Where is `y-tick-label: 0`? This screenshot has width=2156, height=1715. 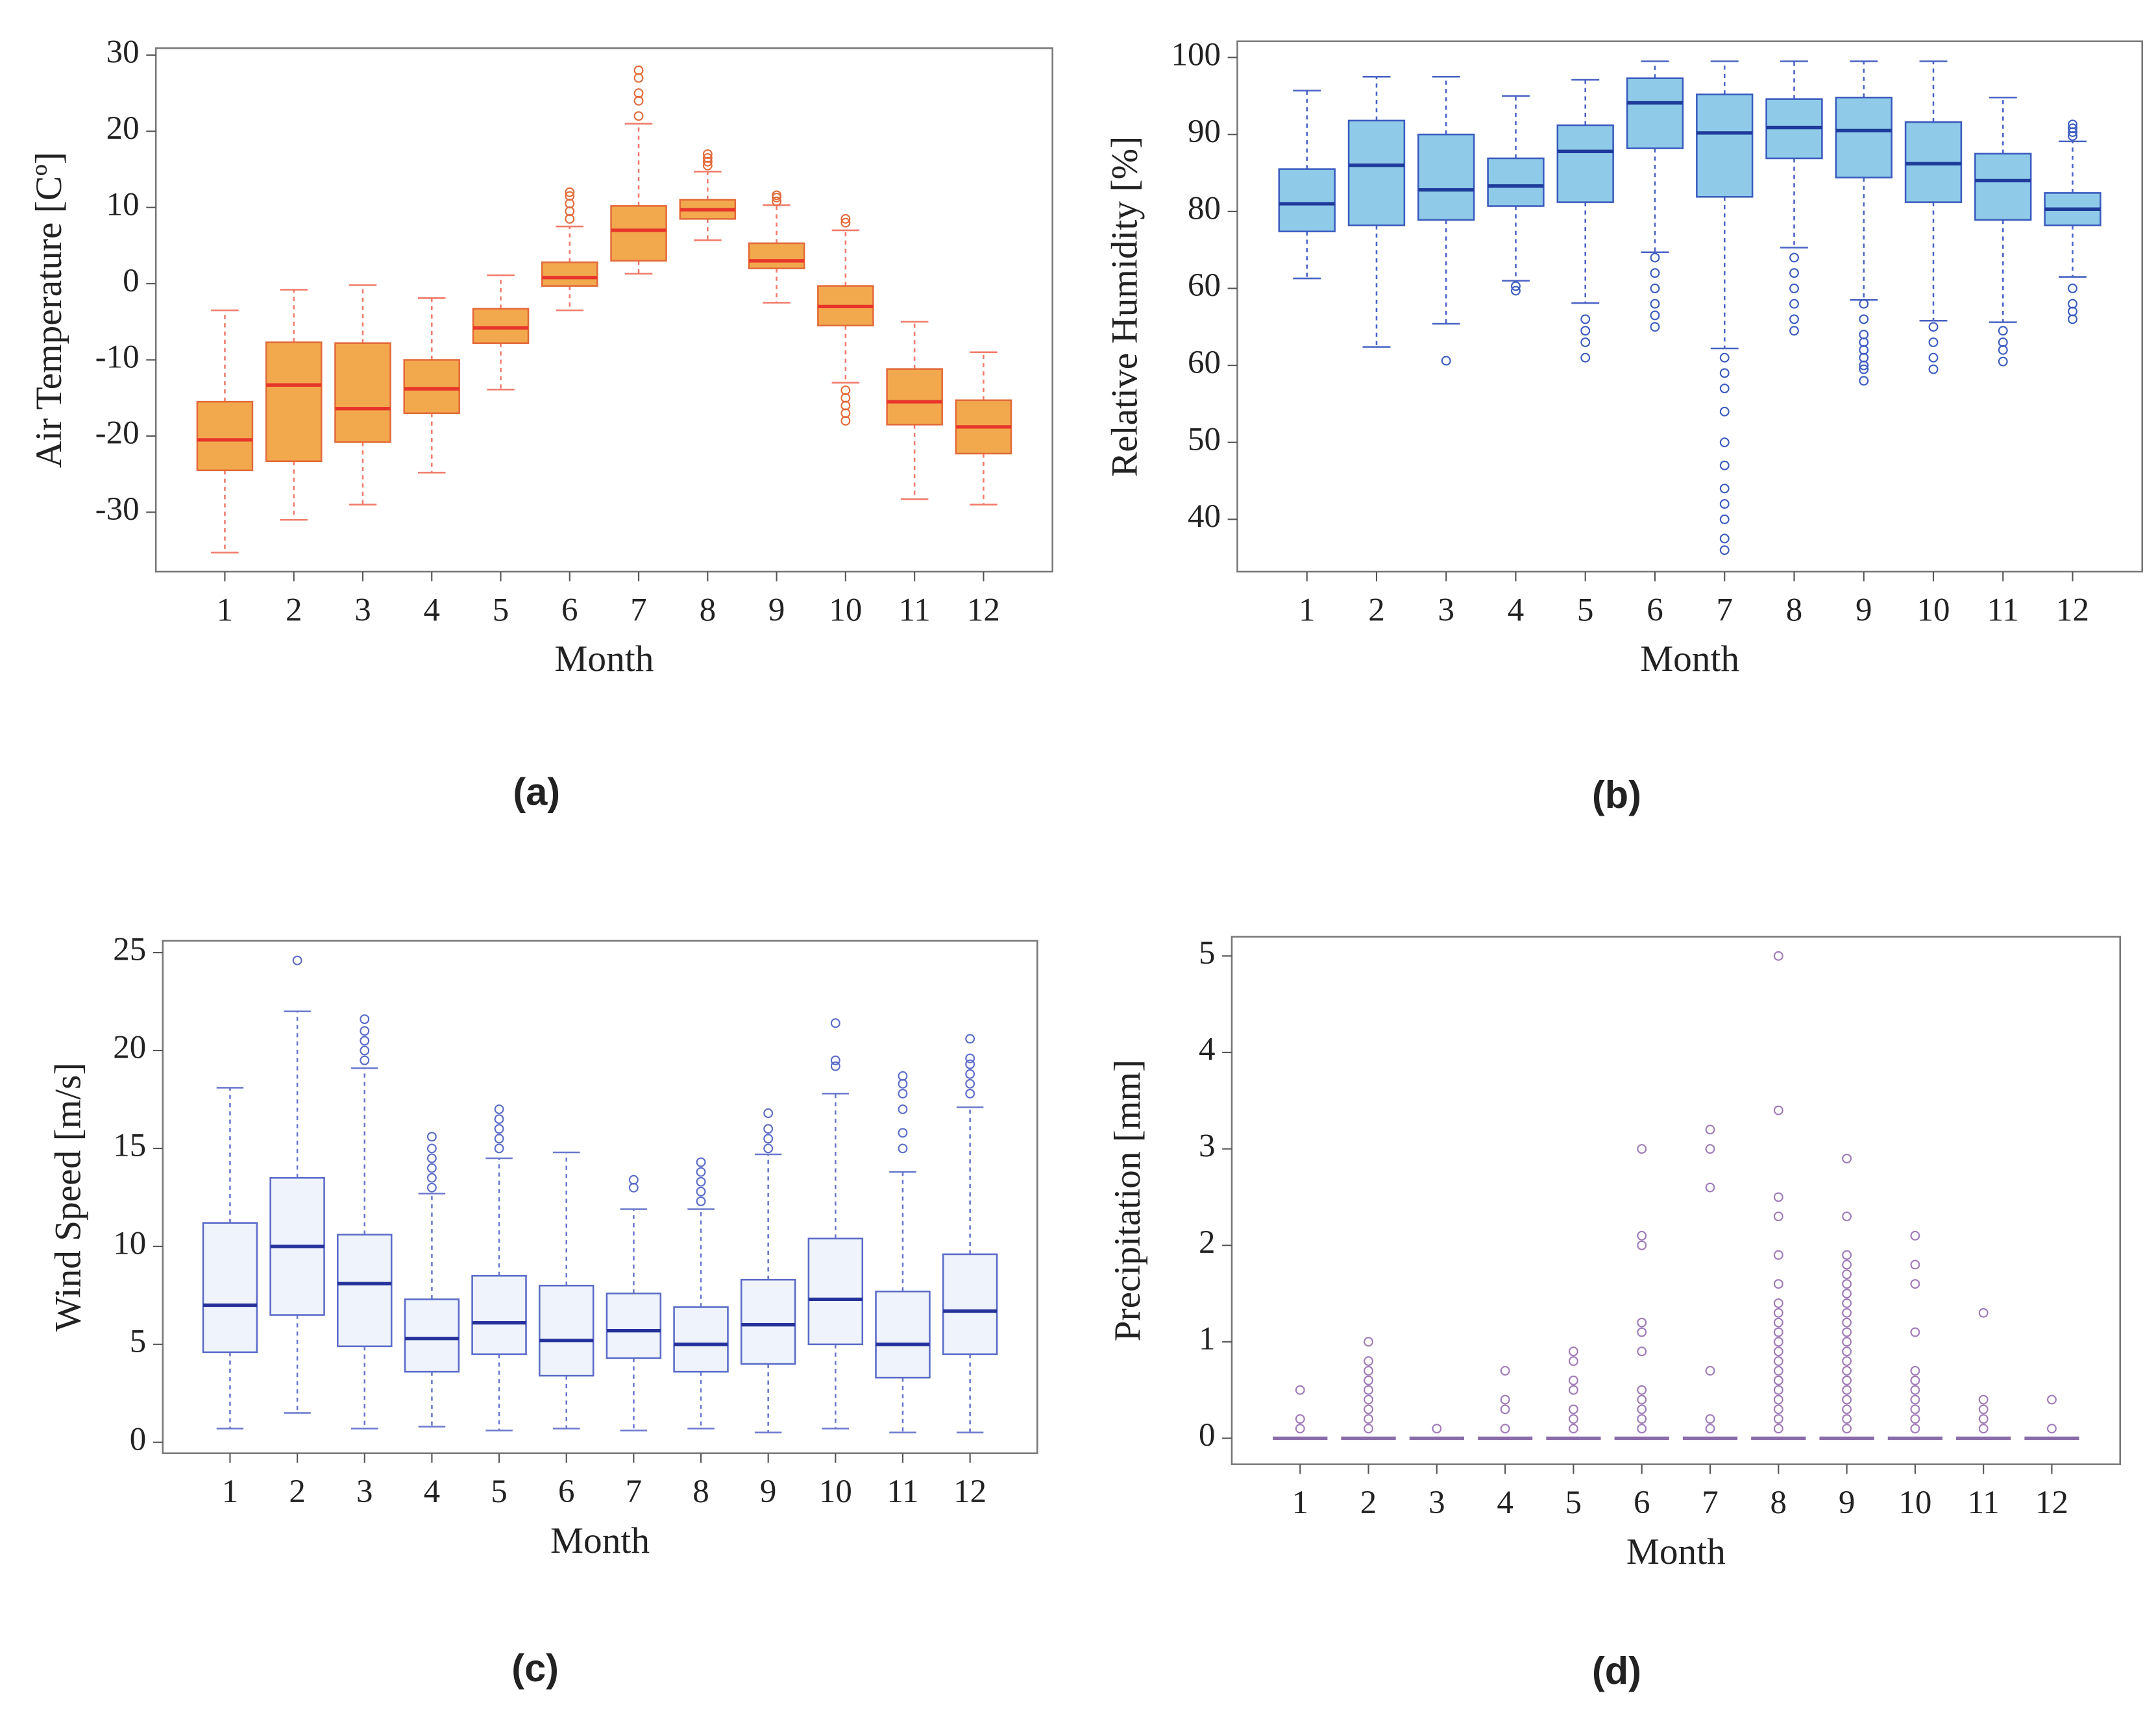 y-tick-label: 0 is located at coordinates (1207, 1435).